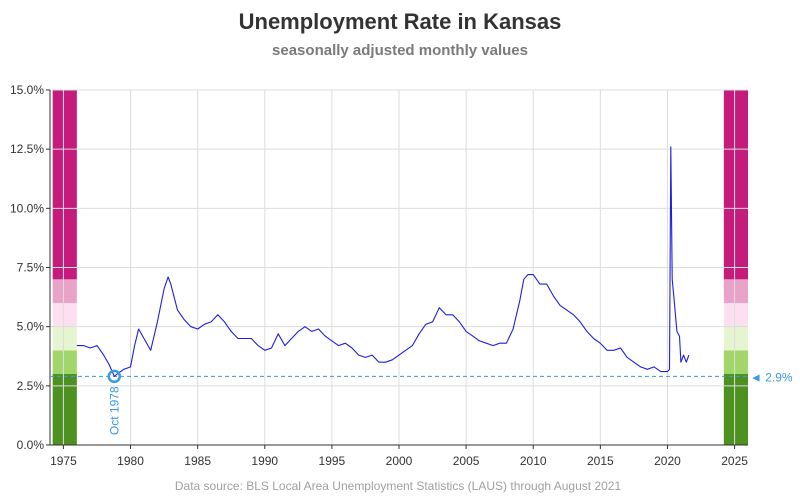  What do you see at coordinates (31, 445) in the screenshot?
I see `y-tick-label: 0.0%` at bounding box center [31, 445].